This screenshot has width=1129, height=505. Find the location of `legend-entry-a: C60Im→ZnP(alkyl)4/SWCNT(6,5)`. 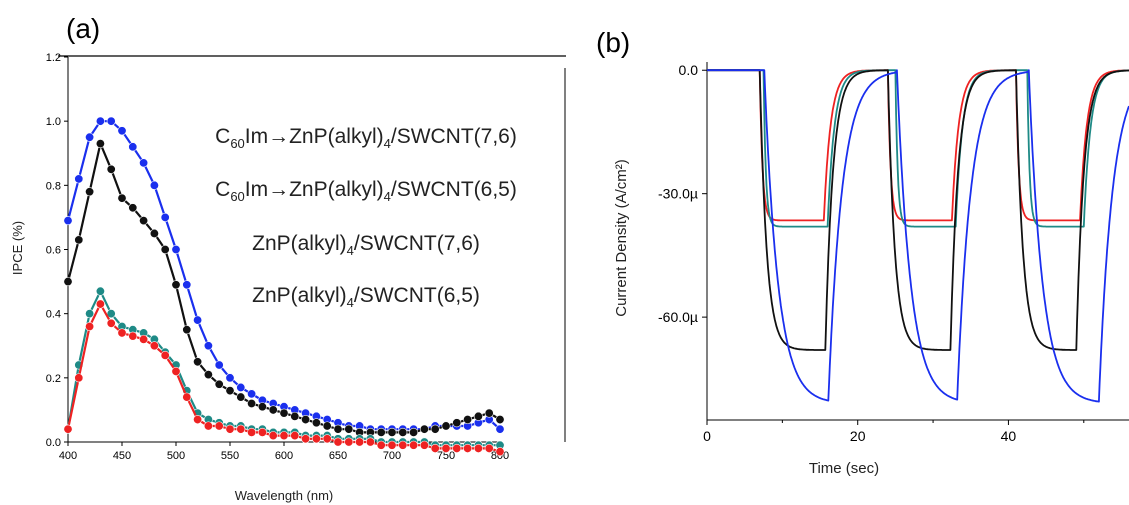

legend-entry-a: C60Im→ZnP(alkyl)4/SWCNT(6,5) is located at coordinates (366, 191).